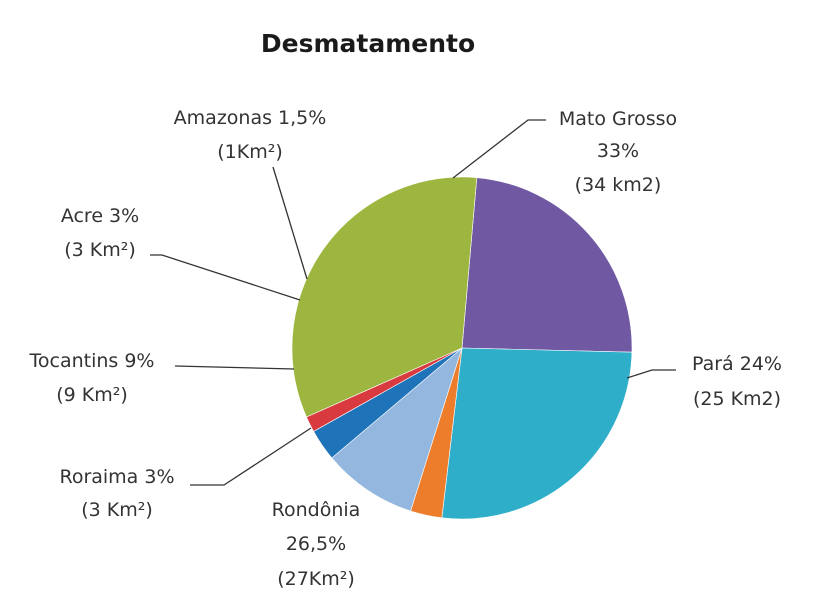 The width and height of the screenshot is (818, 607). Describe the element at coordinates (737, 399) in the screenshot. I see `label-para-area: (25 Km2)` at that location.